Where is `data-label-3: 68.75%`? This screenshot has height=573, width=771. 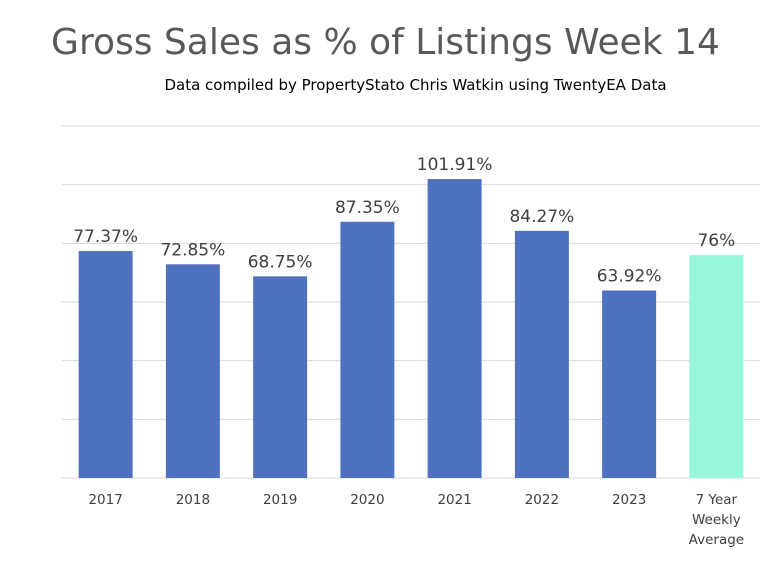 data-label-3: 68.75% is located at coordinates (280, 262).